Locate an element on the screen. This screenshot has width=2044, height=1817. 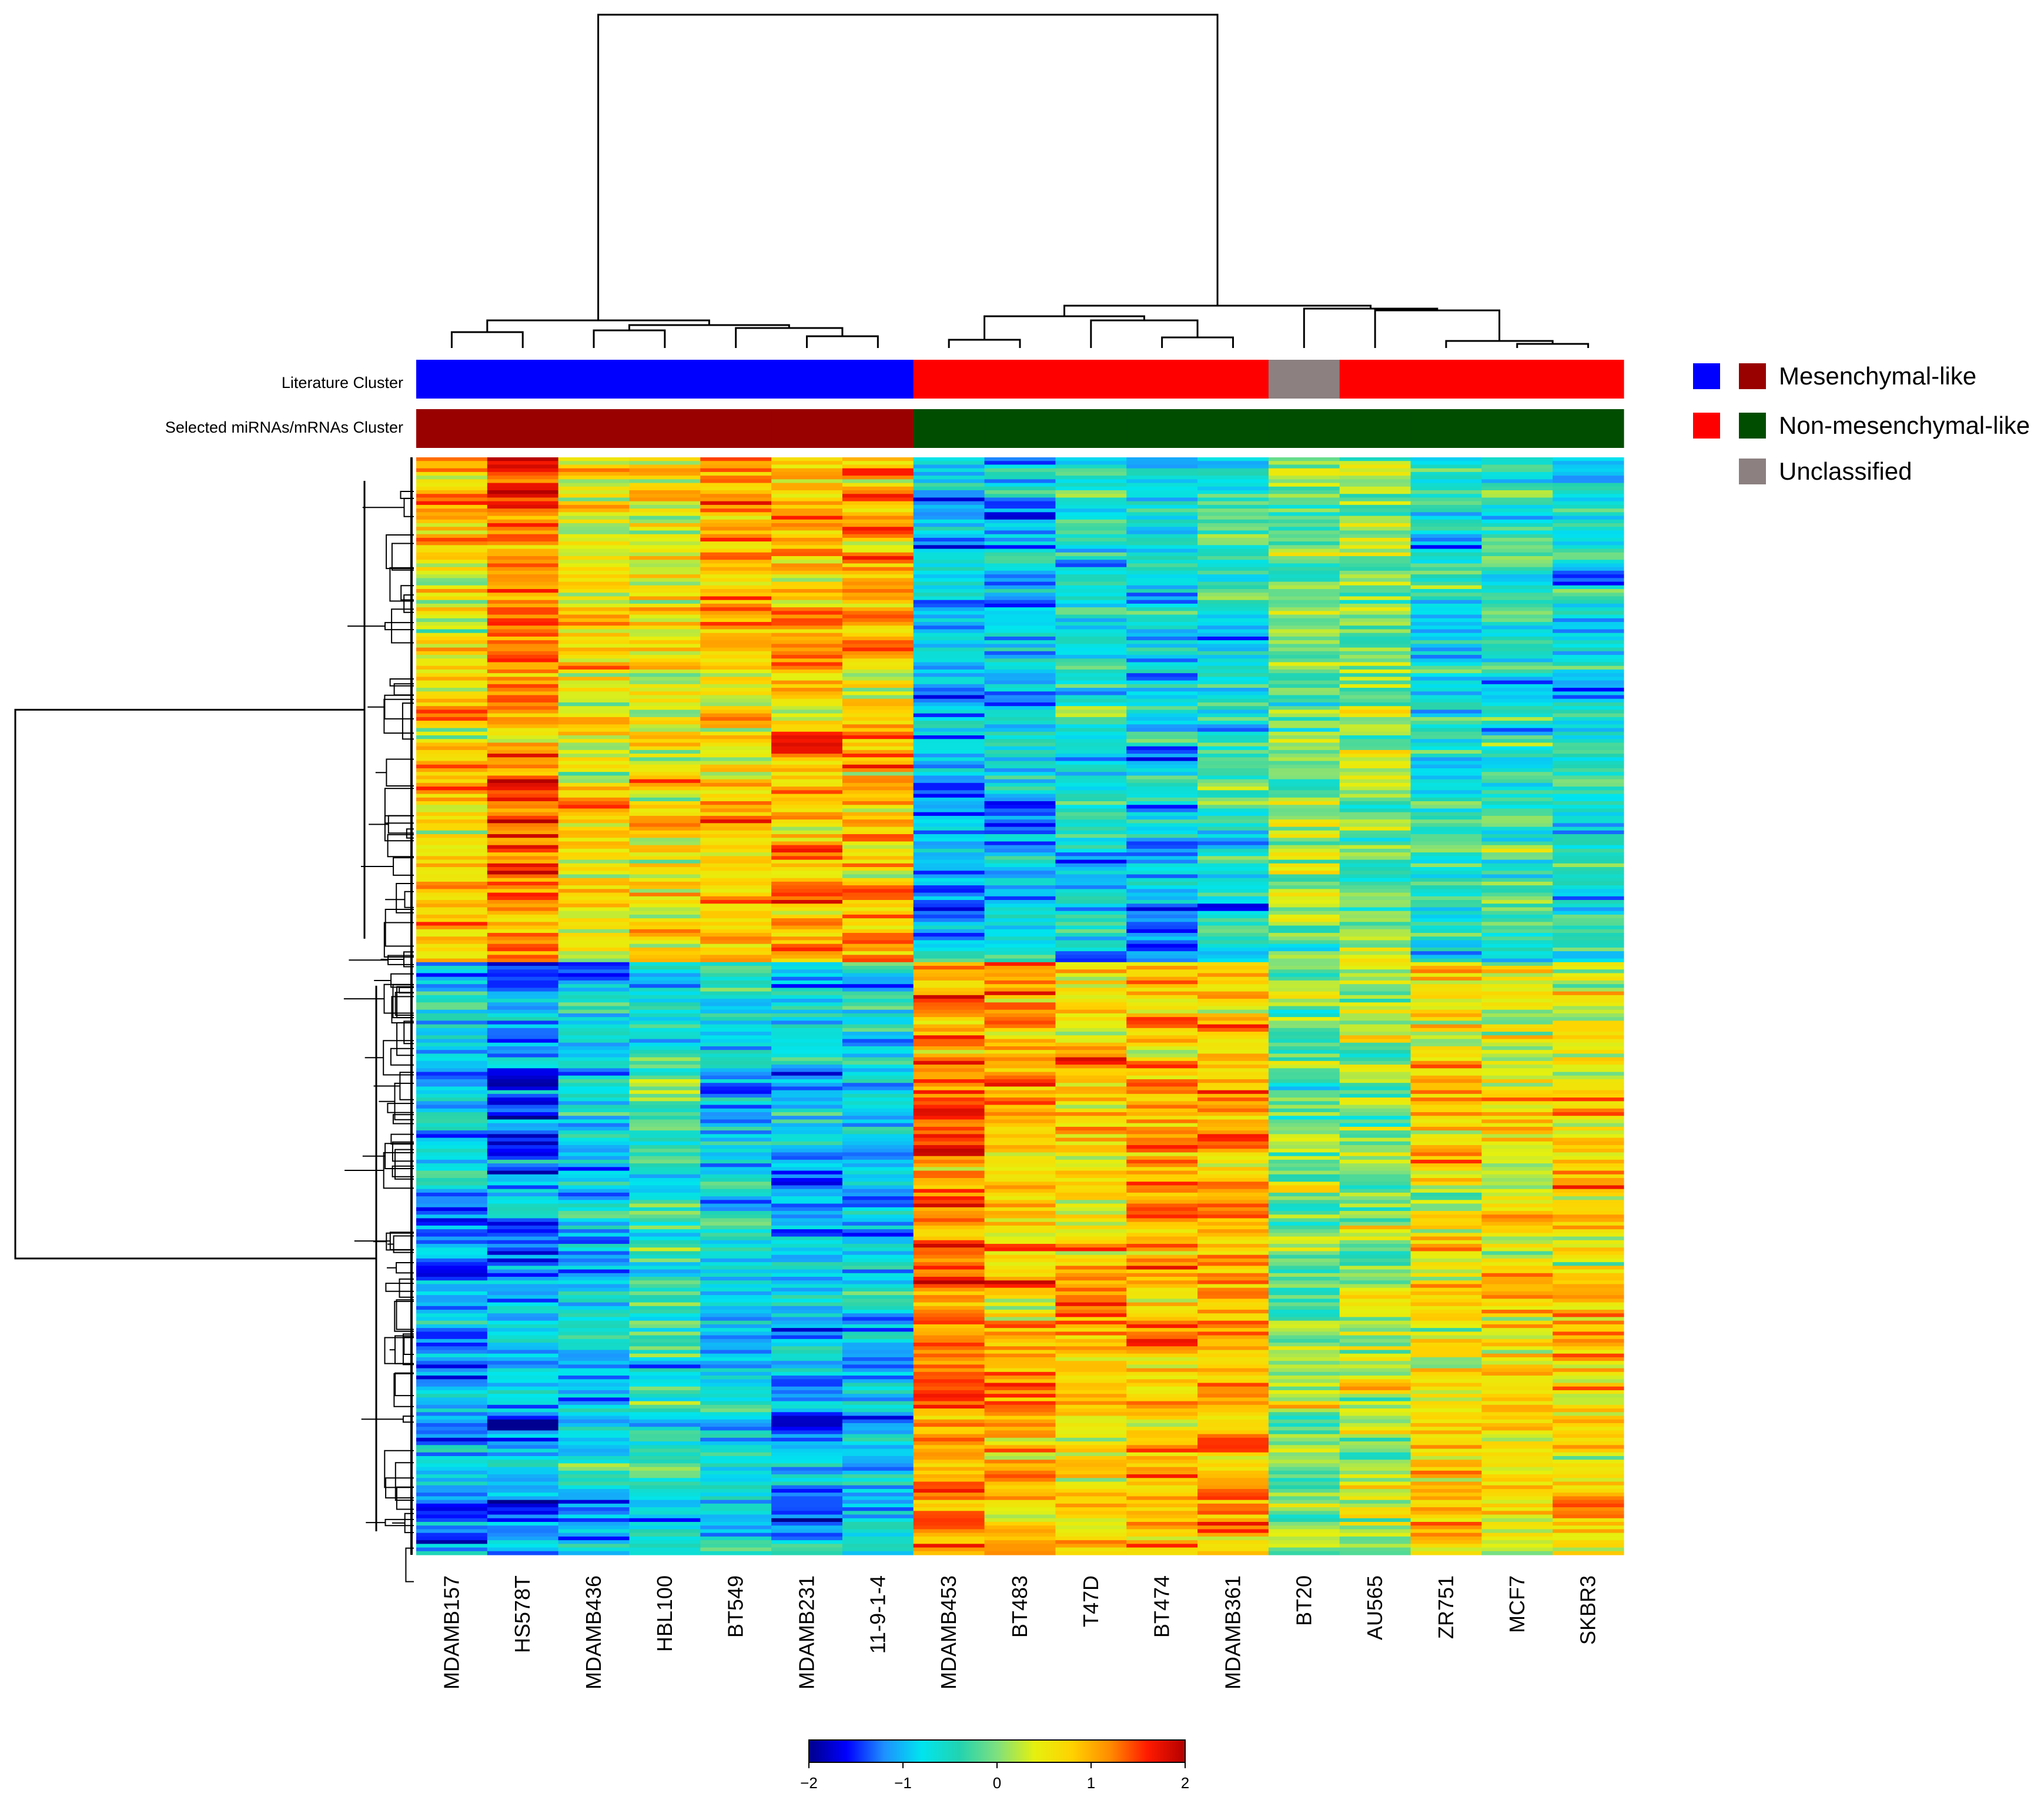
annotation-cell-literature-au565 is located at coordinates (1375, 379).